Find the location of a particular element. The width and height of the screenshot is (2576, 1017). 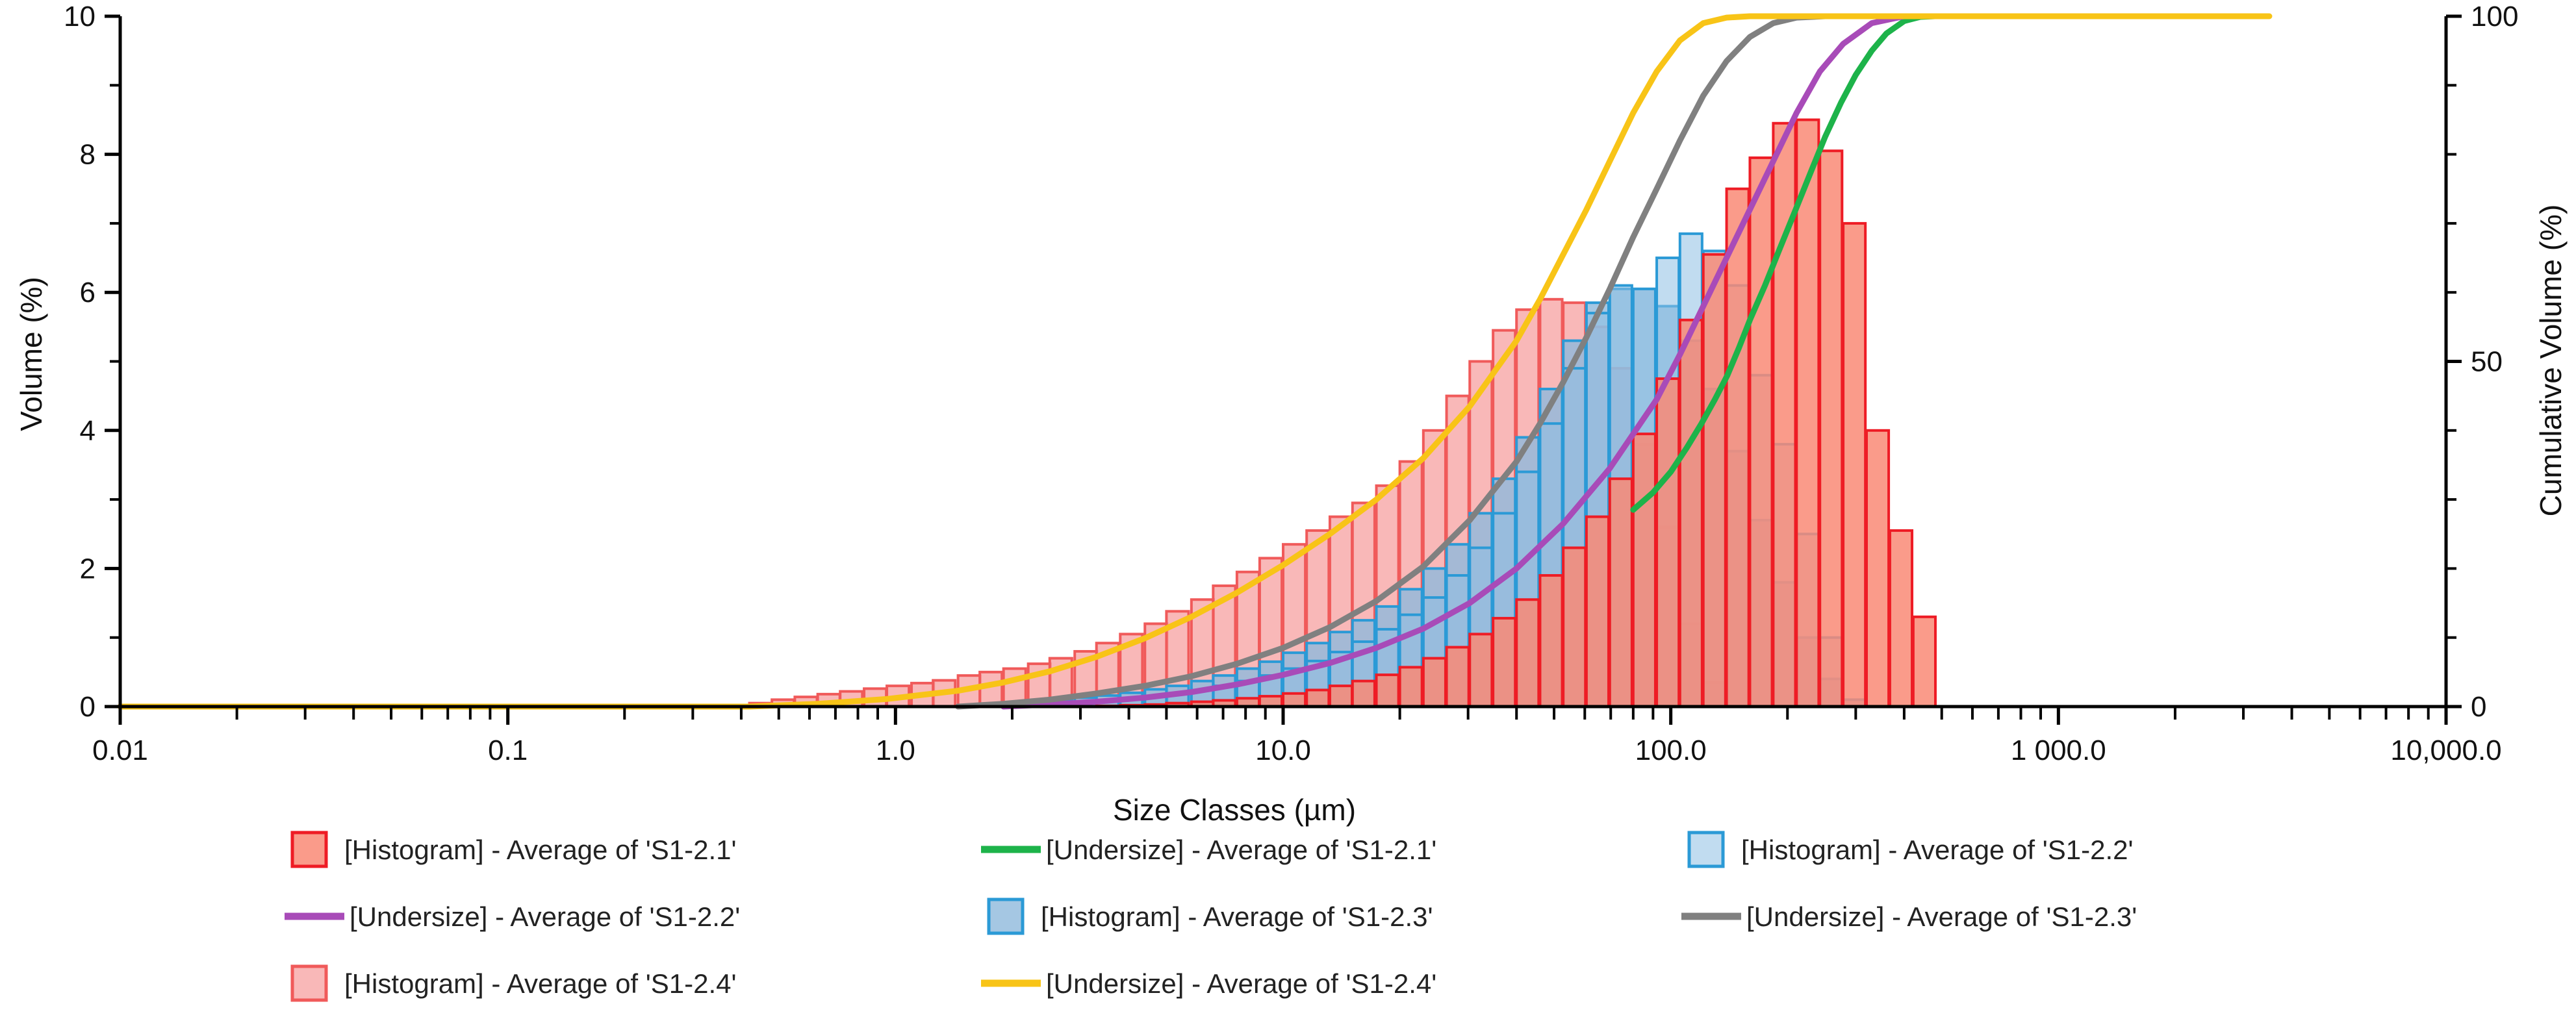

y2-tick-label: 50 is located at coordinates (2487, 362).